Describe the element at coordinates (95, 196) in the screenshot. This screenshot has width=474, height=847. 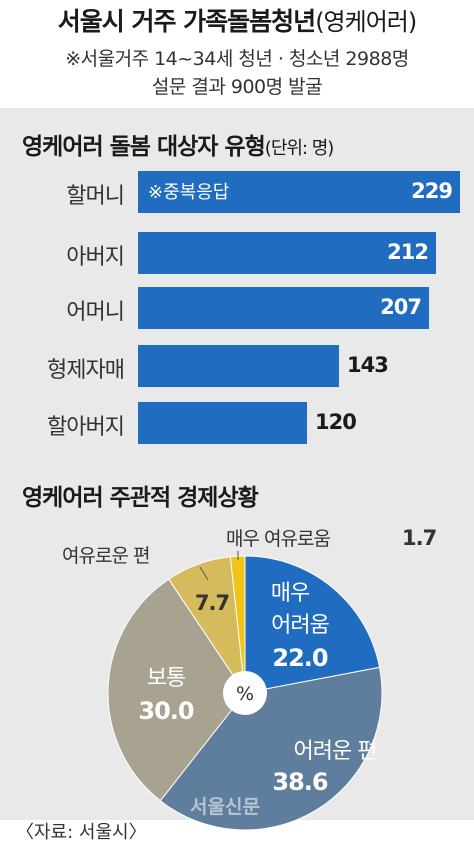
I see `bar-category-label: 할머니` at that location.